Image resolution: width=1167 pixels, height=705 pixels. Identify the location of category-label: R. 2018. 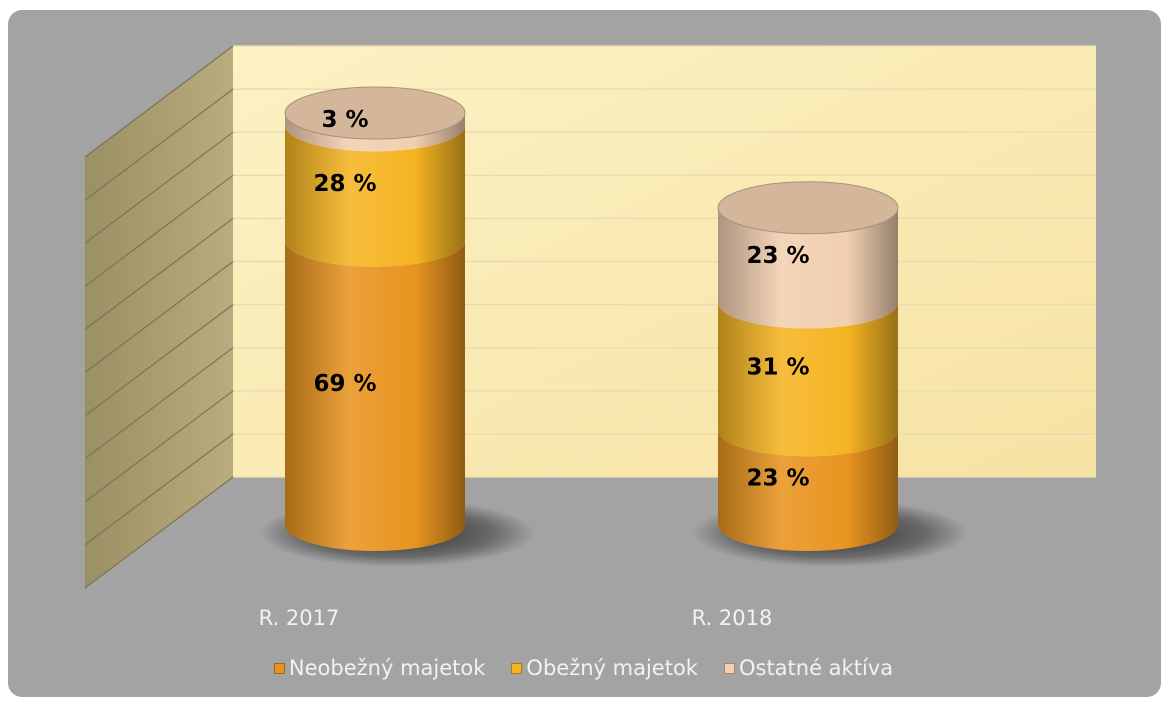
(732, 618).